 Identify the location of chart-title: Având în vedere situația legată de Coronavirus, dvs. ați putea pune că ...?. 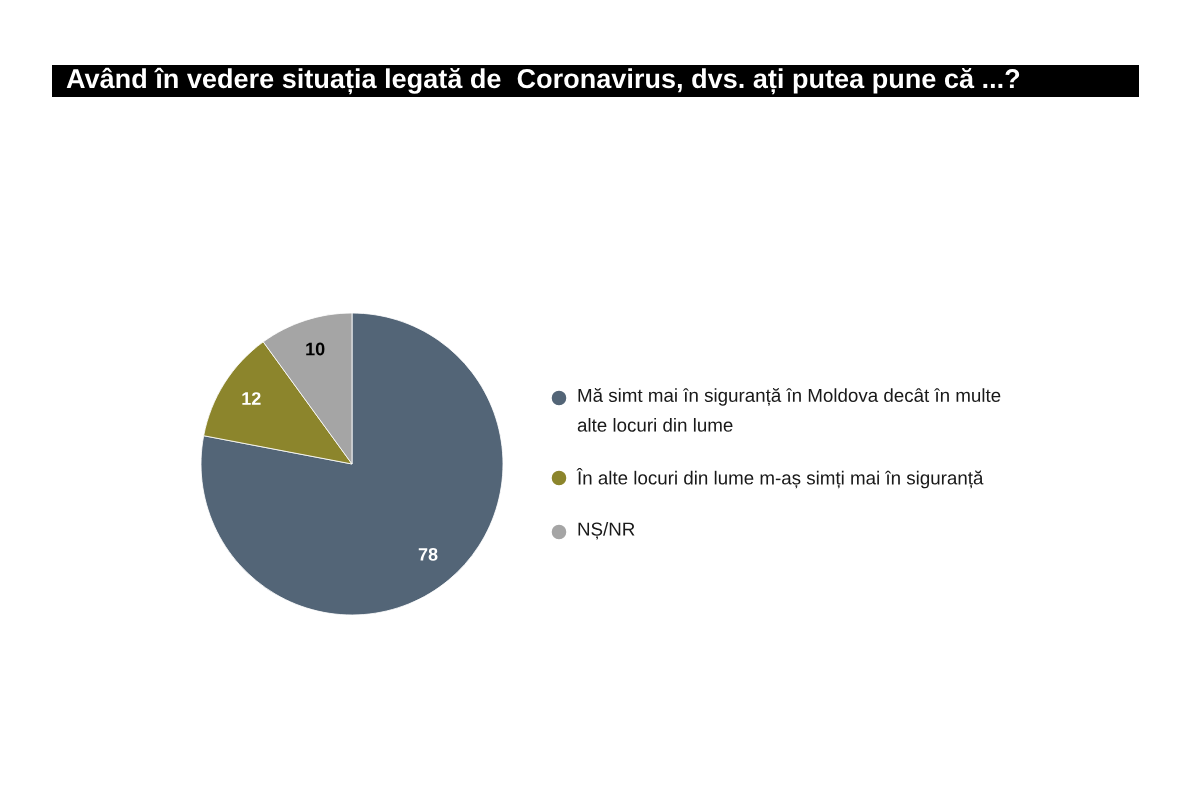
(543, 81).